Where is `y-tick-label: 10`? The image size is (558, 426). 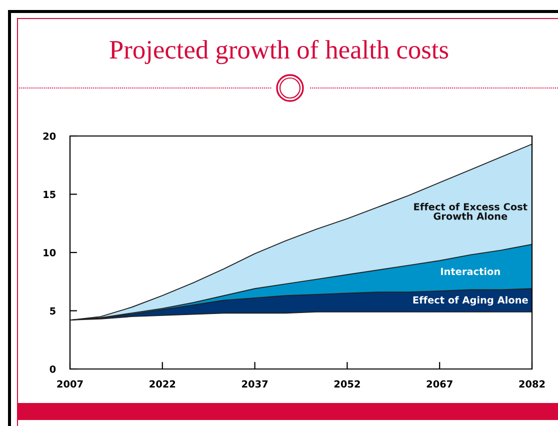
y-tick-label: 10 is located at coordinates (50, 252).